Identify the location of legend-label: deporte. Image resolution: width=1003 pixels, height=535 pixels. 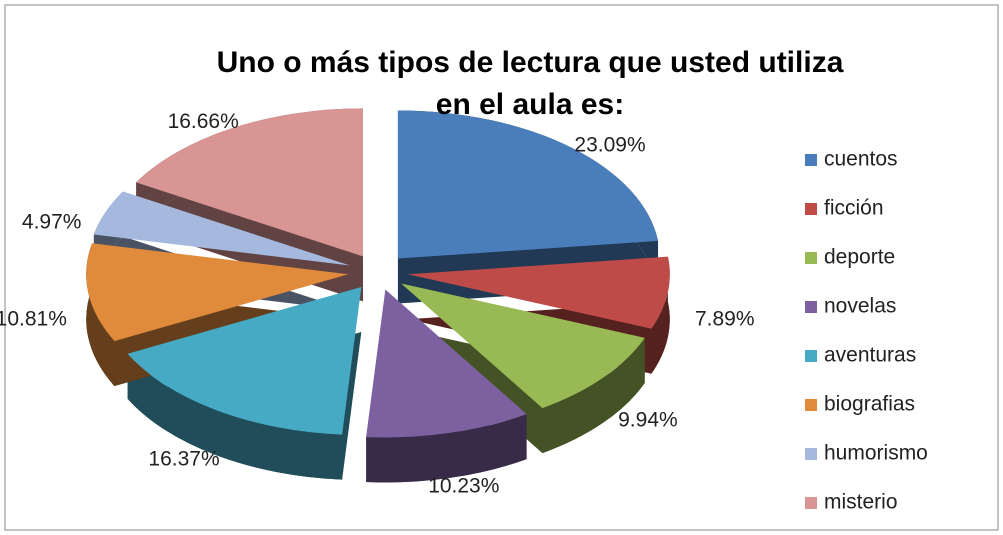
(859, 257).